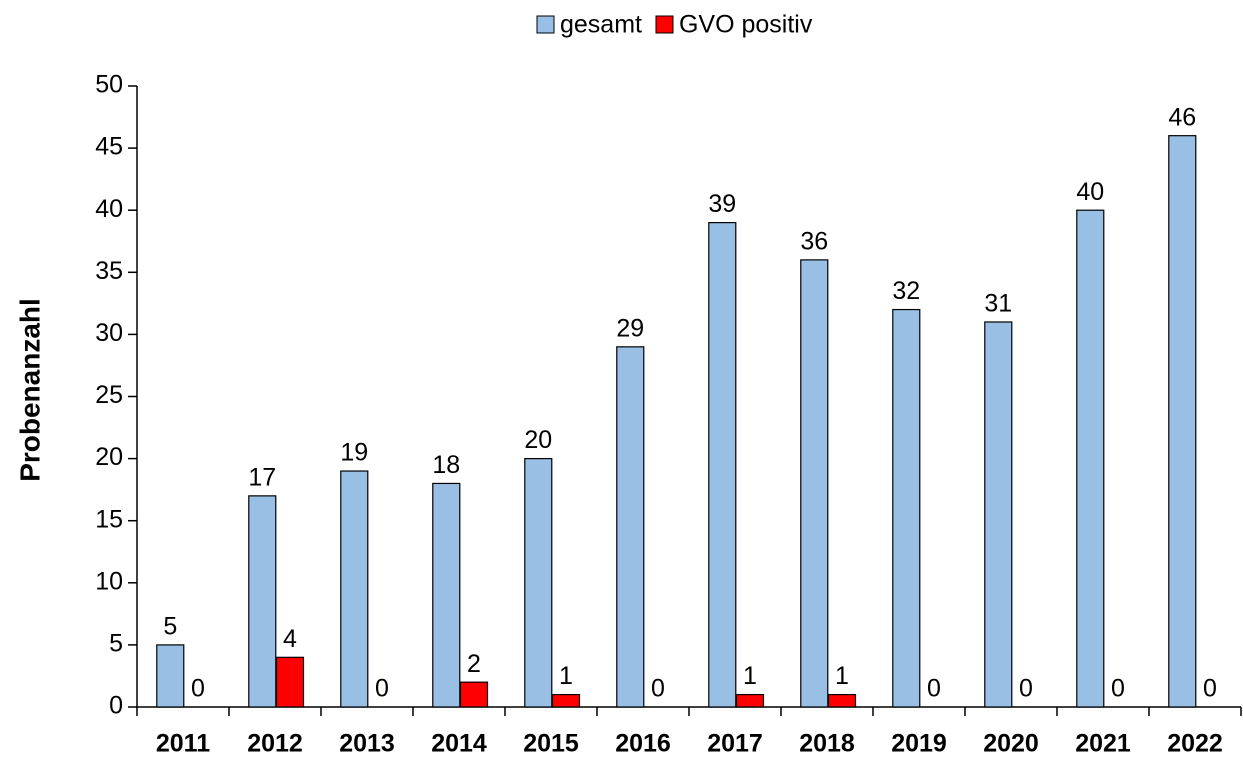 This screenshot has width=1243, height=758. Describe the element at coordinates (170, 627) in the screenshot. I see `value-label: 5` at that location.